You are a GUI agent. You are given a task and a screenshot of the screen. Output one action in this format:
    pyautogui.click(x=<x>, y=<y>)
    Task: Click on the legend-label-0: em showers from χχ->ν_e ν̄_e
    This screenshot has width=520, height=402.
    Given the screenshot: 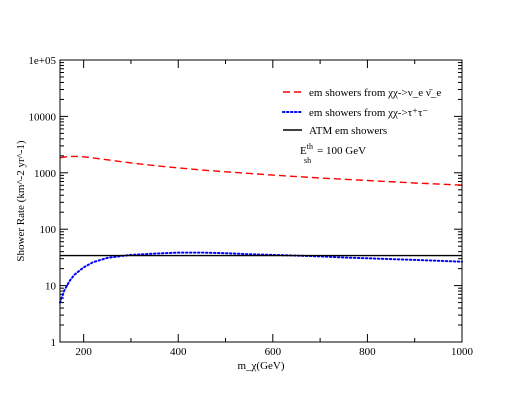 What is the action you would take?
    pyautogui.click(x=375, y=93)
    